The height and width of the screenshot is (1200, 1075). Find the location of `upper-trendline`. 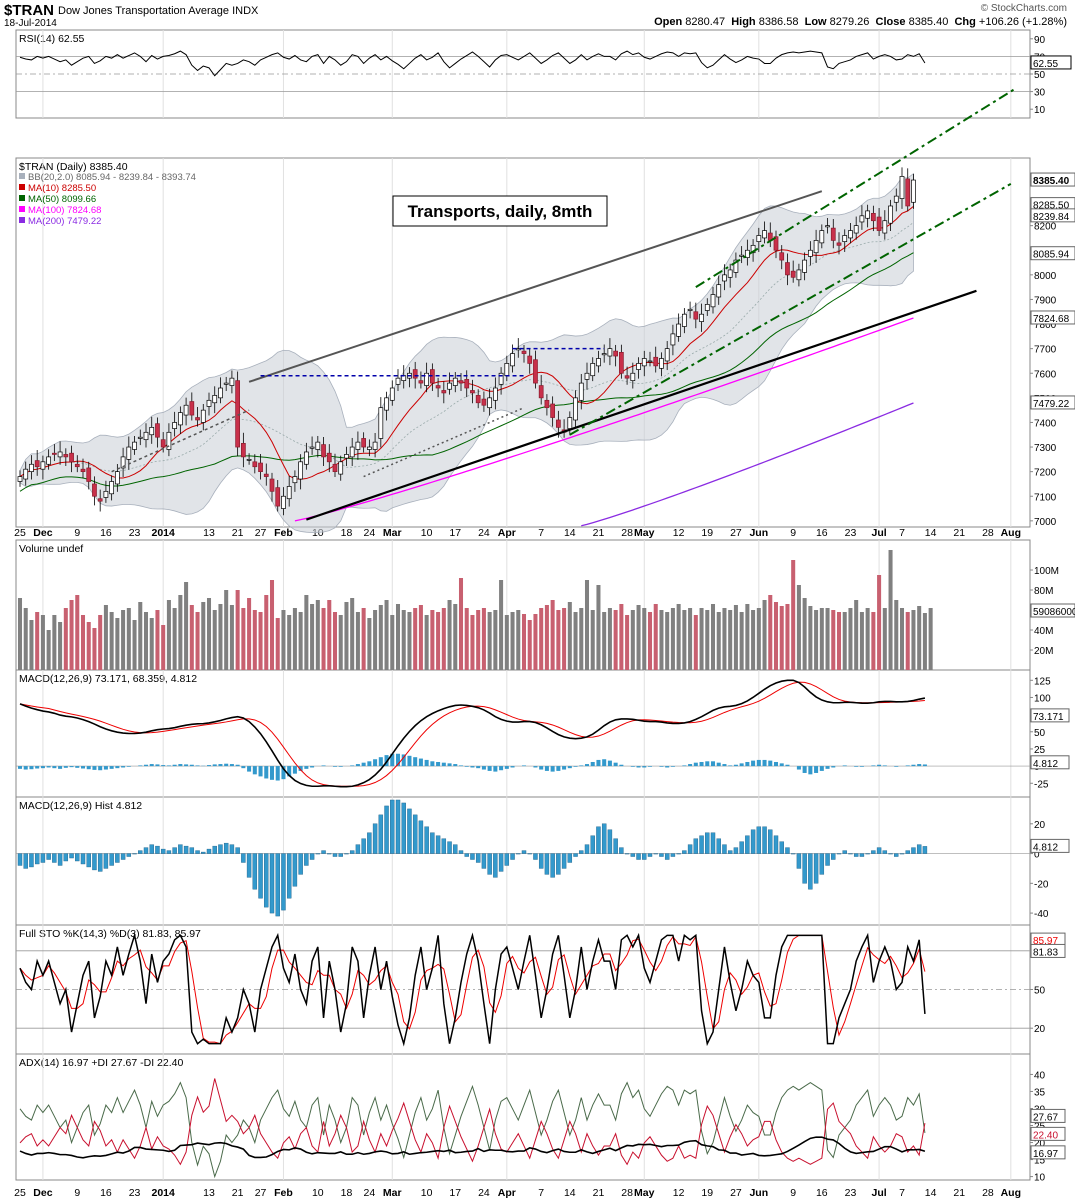

upper-trendline is located at coordinates (535, 286).